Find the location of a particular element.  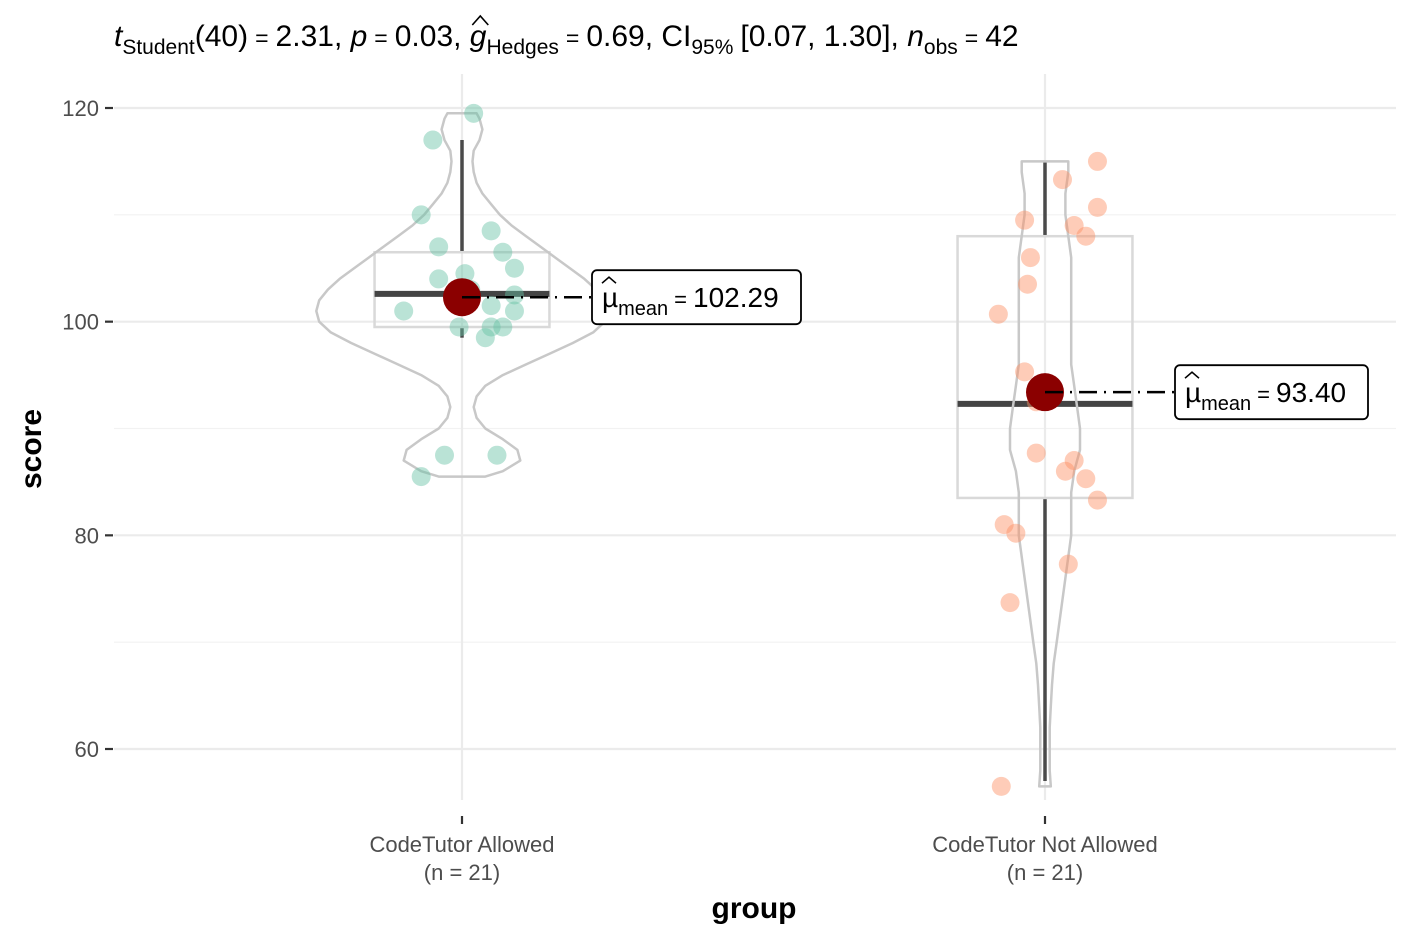

y-tick-label: 120 is located at coordinates (80, 108).